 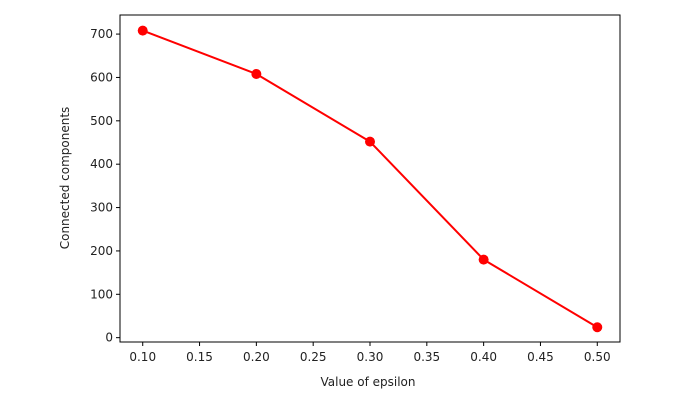 What do you see at coordinates (105, 186) in the screenshot?
I see `y-axis: 0 100 200 300 400 500 600 700` at bounding box center [105, 186].